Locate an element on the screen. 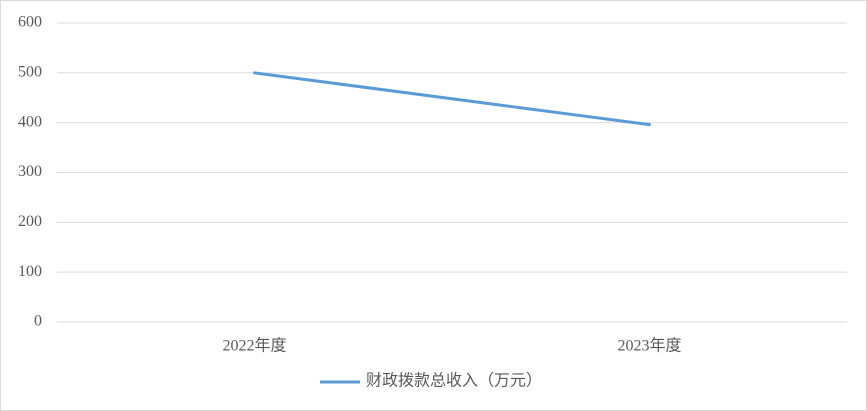  x-tick-label: 2023年度 is located at coordinates (649, 346).